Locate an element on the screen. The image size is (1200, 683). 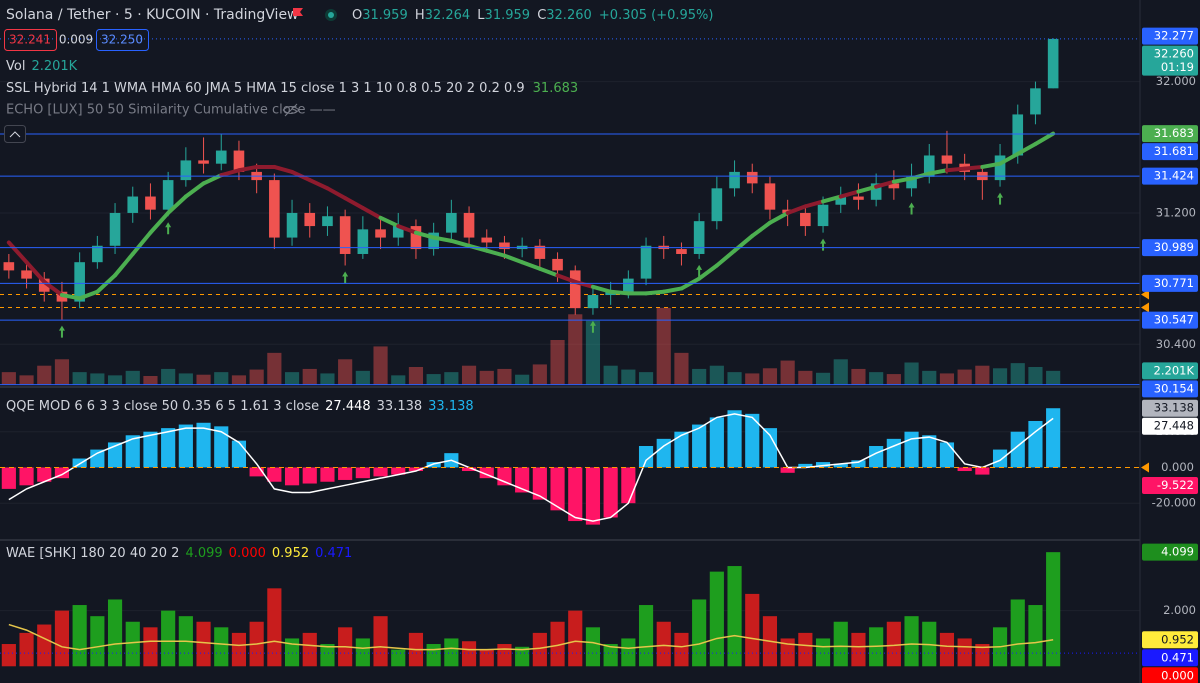
wae-value: 0.000 is located at coordinates (247, 553).